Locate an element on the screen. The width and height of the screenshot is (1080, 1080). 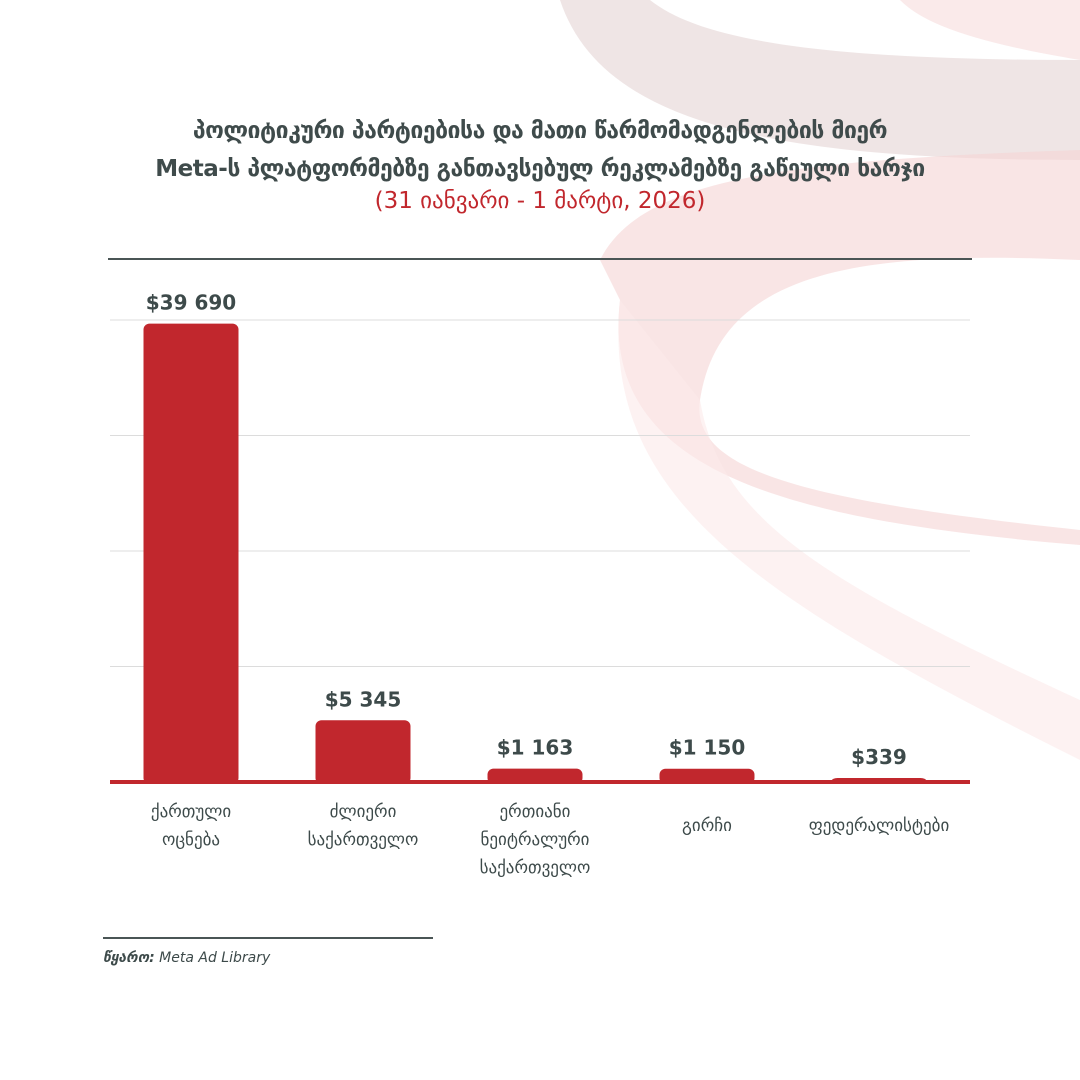
x-tick-label-line: ქართული is located at coordinates (191, 812).